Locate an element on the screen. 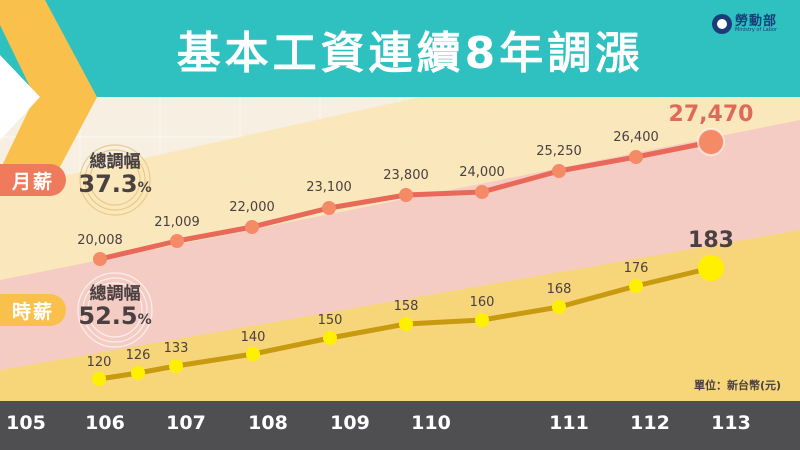 The height and width of the screenshot is (450, 800). hourly-value-label: 168 is located at coordinates (559, 289).